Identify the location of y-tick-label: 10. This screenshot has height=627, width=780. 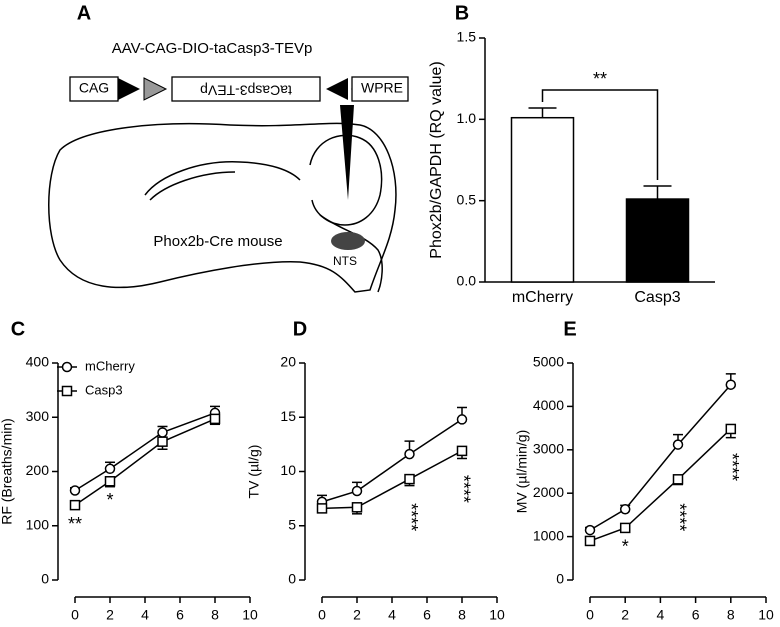
(288, 470).